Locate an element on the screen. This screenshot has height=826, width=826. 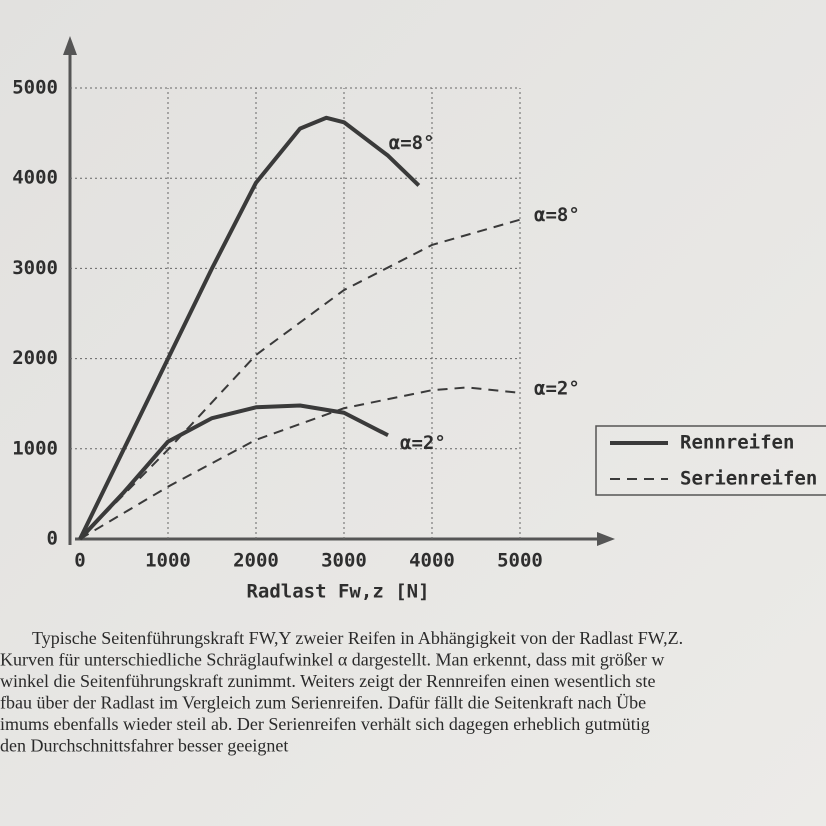
legend-box is located at coordinates (710, 460).